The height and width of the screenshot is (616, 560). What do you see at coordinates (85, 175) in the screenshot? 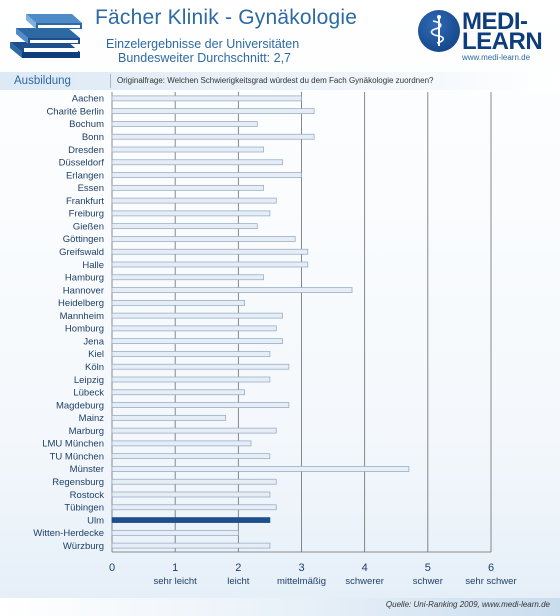
I see `category-label: Erlangen` at bounding box center [85, 175].